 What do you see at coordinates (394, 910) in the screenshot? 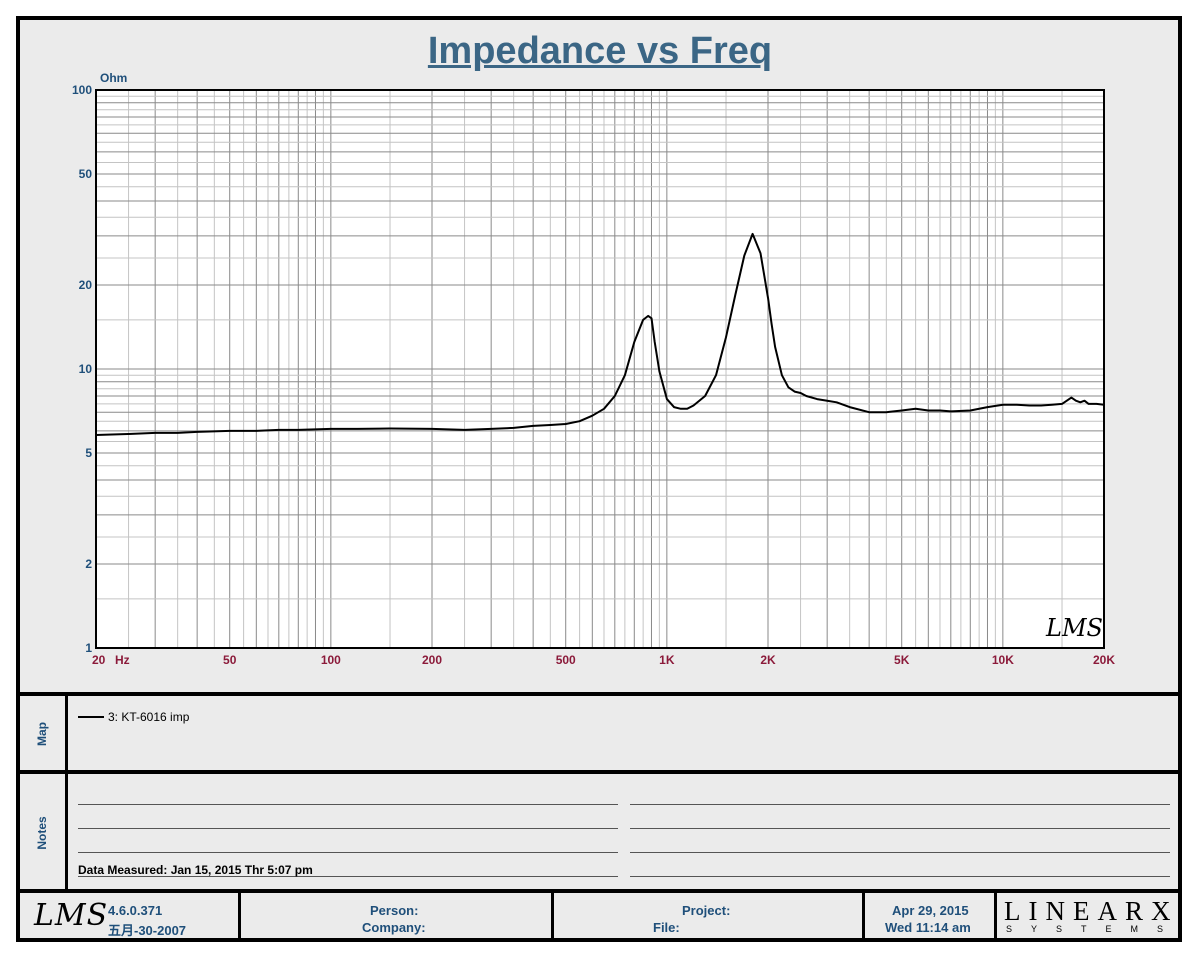
I see `person-label: Person:` at bounding box center [394, 910].